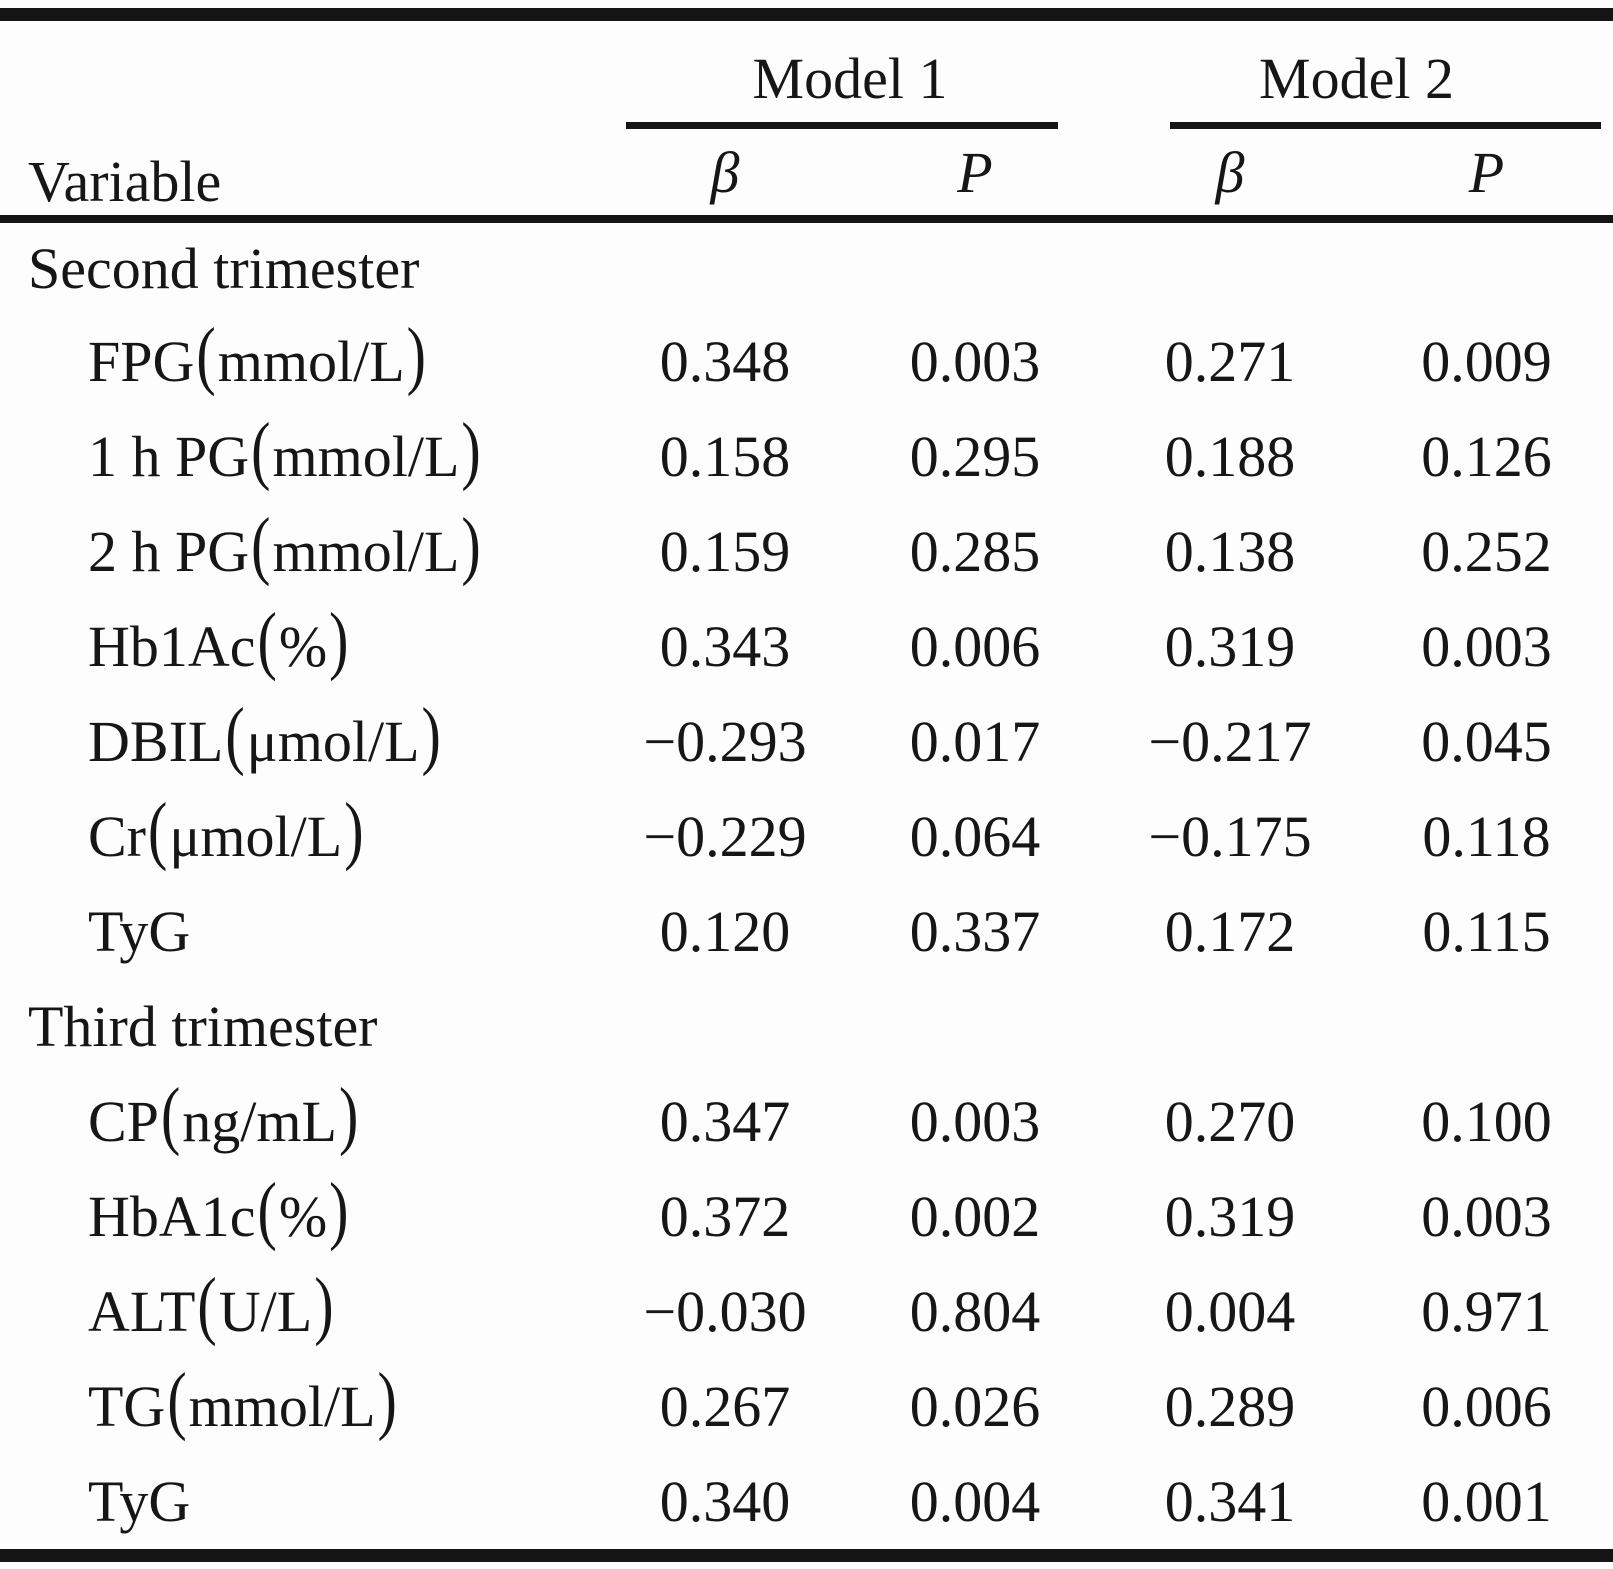 The height and width of the screenshot is (1569, 1613). Describe the element at coordinates (975, 551) in the screenshot. I see `model1-p-value: 0.285` at that location.